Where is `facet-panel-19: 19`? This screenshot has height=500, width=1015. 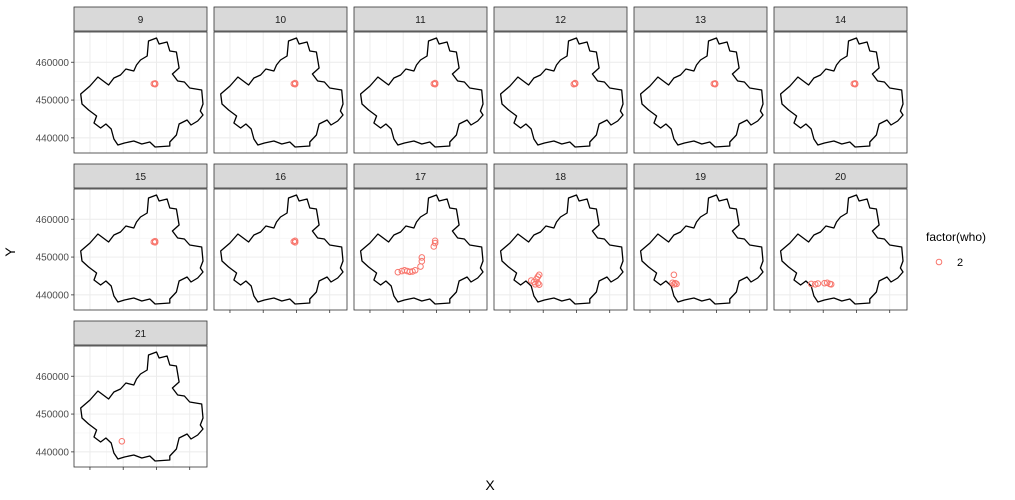
facet-panel-19: 19 is located at coordinates (700, 238).